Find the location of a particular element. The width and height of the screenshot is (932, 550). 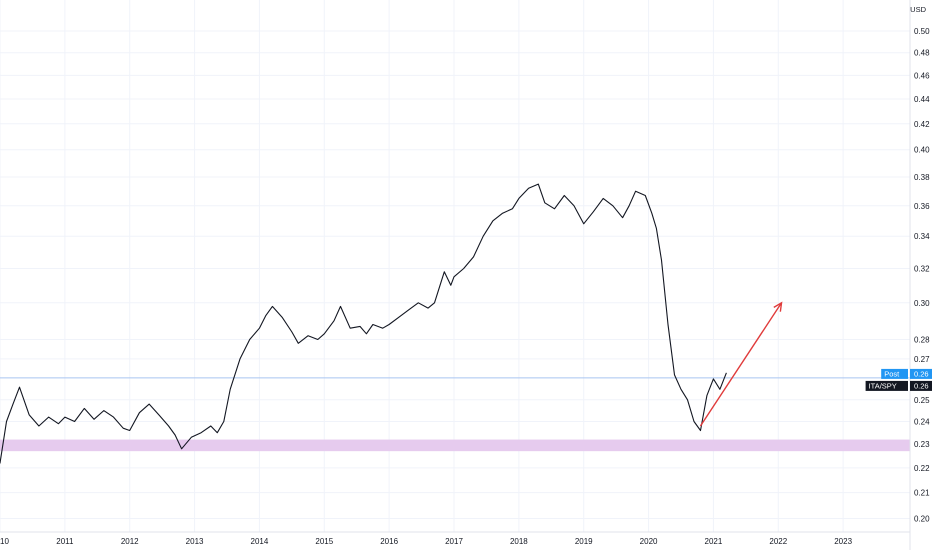

y-tick-label: 0.27 is located at coordinates (922, 359).